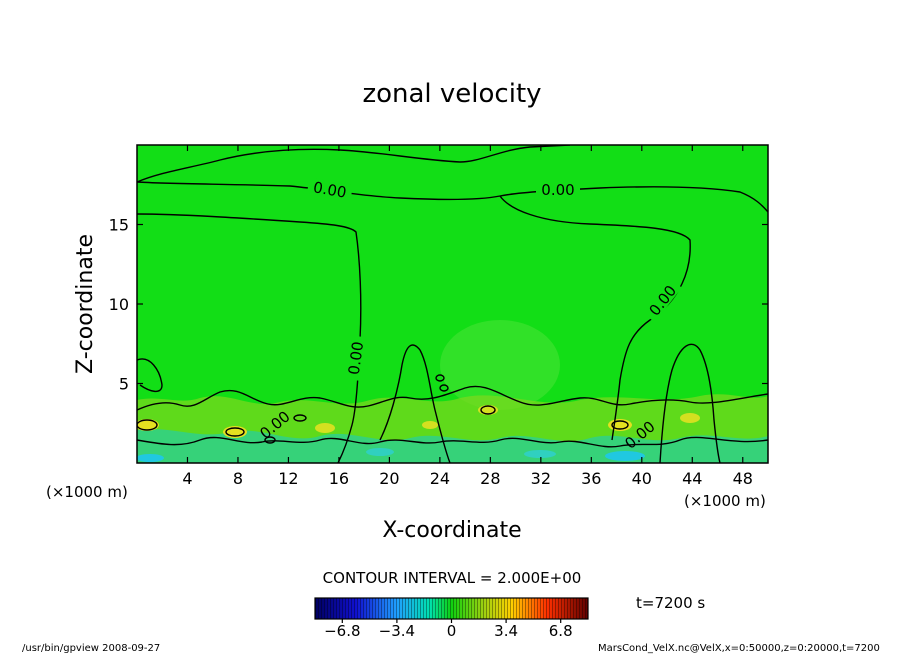  I want to click on contour-top, so click(354, 164).